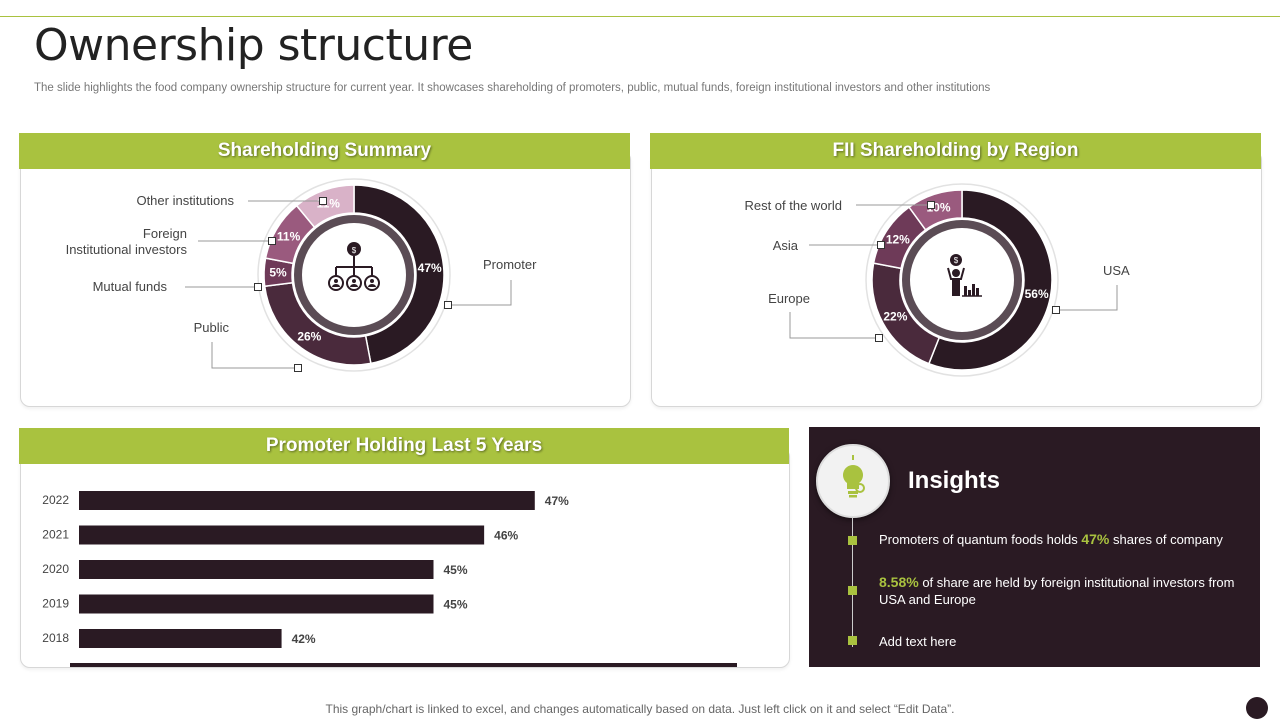 This screenshot has height=720, width=1280. I want to click on insight-highlight: 8.58%, so click(899, 582).